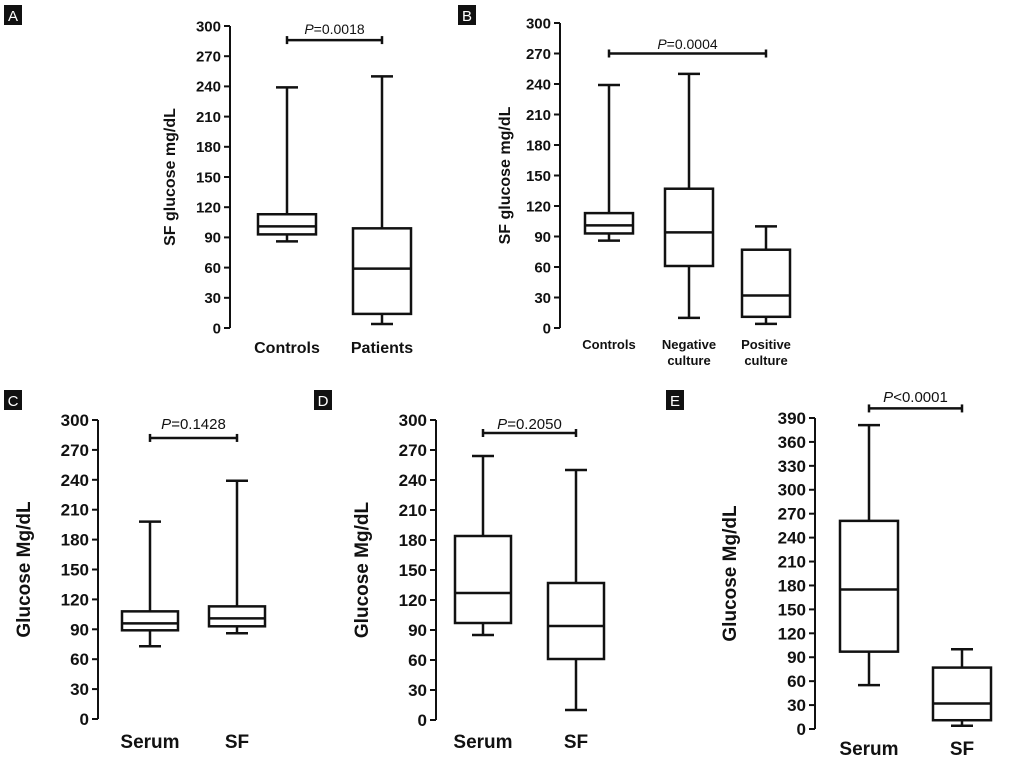 This screenshot has width=1032, height=759. I want to click on x-category-label: Serum, so click(149, 742).